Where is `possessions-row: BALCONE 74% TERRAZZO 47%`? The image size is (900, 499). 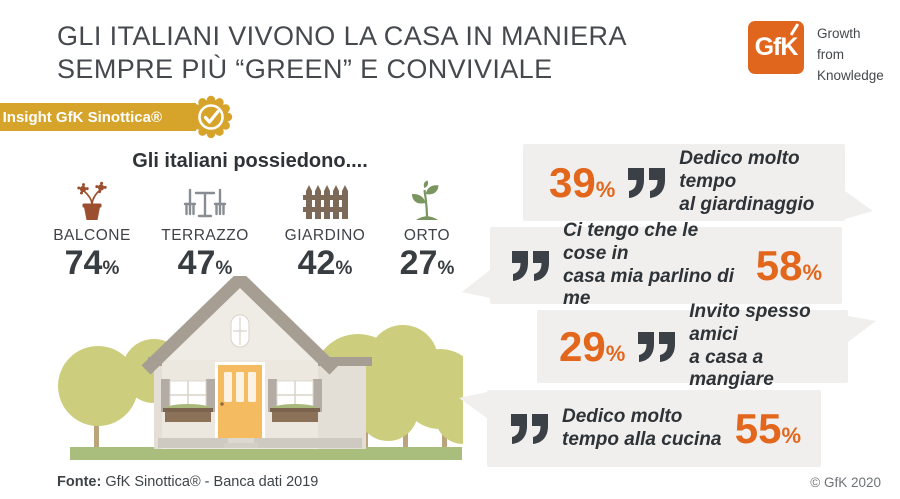 possessions-row: BALCONE 74% TERRAZZO 47% is located at coordinates (253, 231).